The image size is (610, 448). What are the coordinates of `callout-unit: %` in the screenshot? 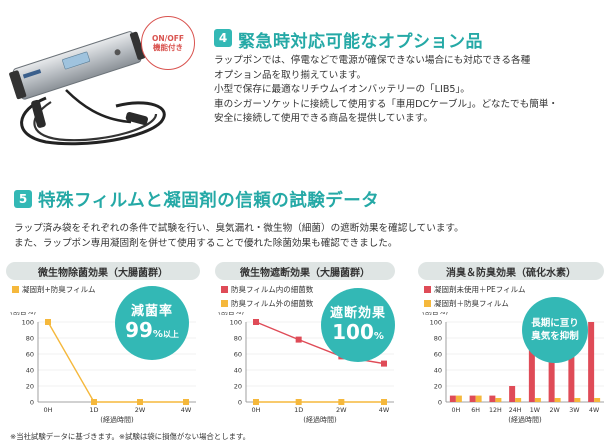 It's located at (378, 336).